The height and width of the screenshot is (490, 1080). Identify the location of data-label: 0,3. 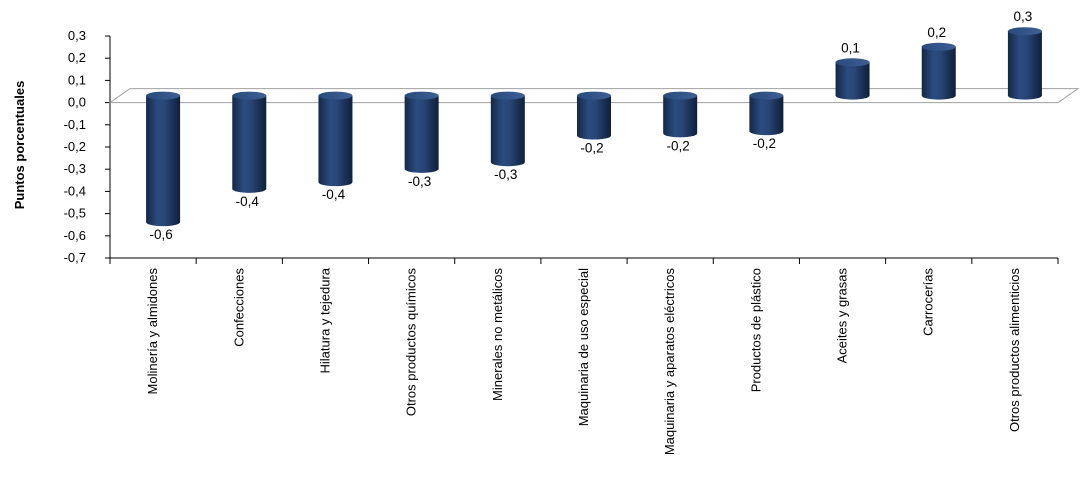
(1023, 16).